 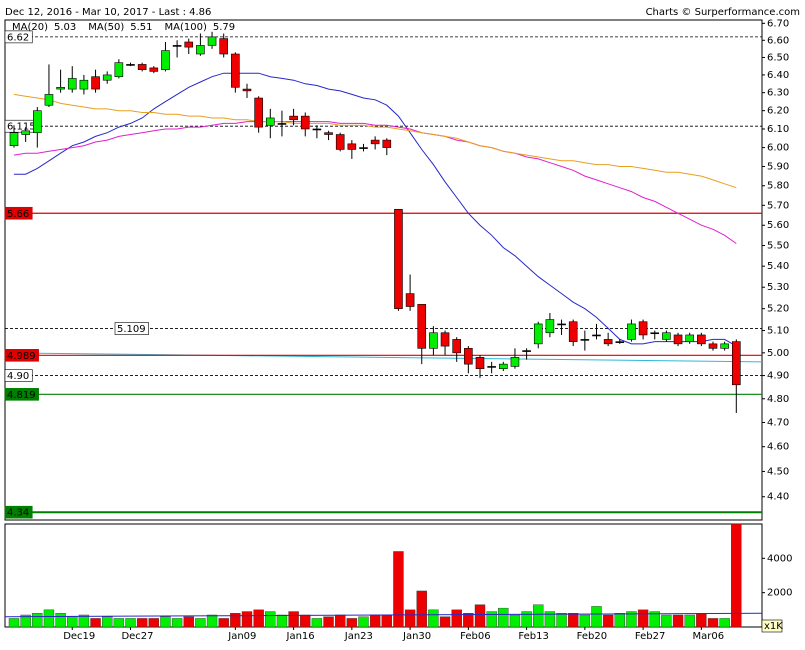 What do you see at coordinates (723, 12) in the screenshot?
I see `chart-credit: Charts © Surperformance.com` at bounding box center [723, 12].